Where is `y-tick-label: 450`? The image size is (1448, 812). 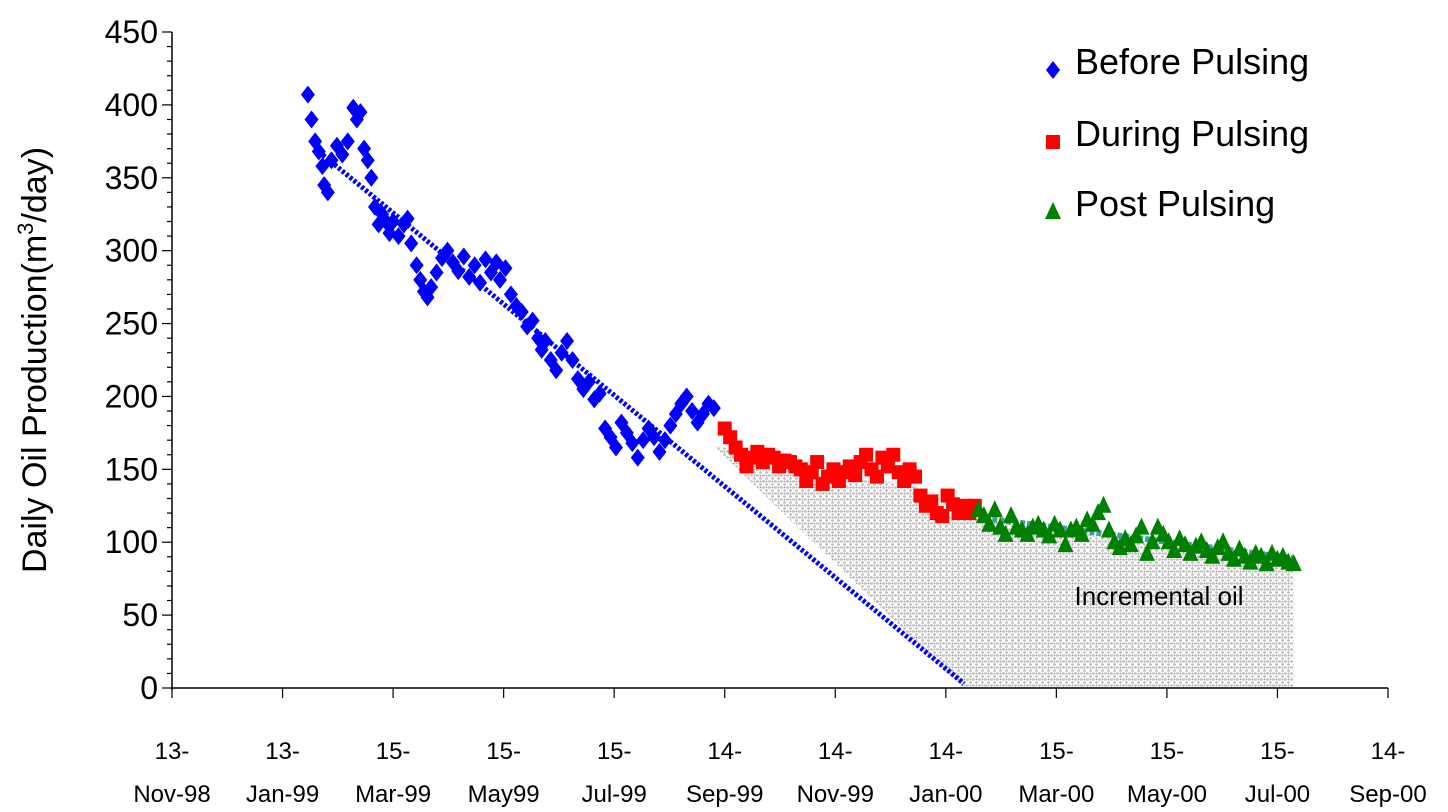 y-tick-label: 450 is located at coordinates (131, 32).